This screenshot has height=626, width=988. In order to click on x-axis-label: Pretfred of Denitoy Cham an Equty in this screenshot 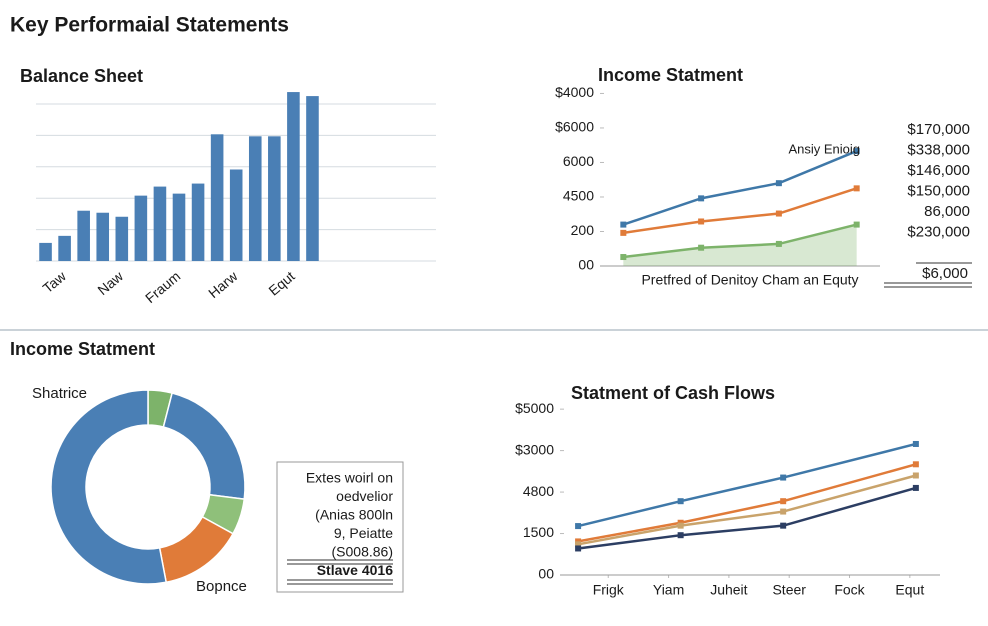, I will do `click(749, 280)`.